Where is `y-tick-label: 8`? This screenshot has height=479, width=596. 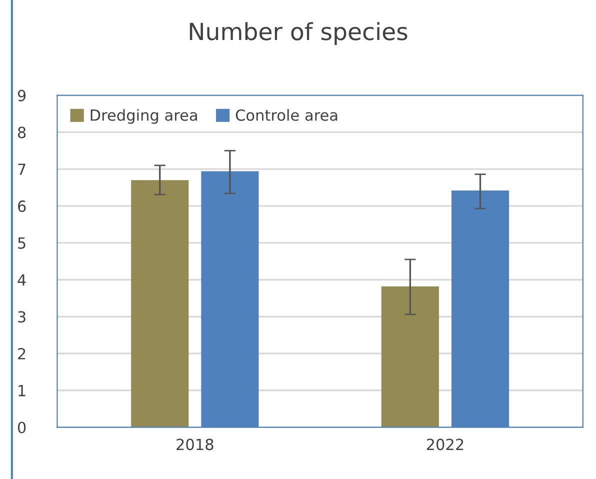
y-tick-label: 8 is located at coordinates (22, 132).